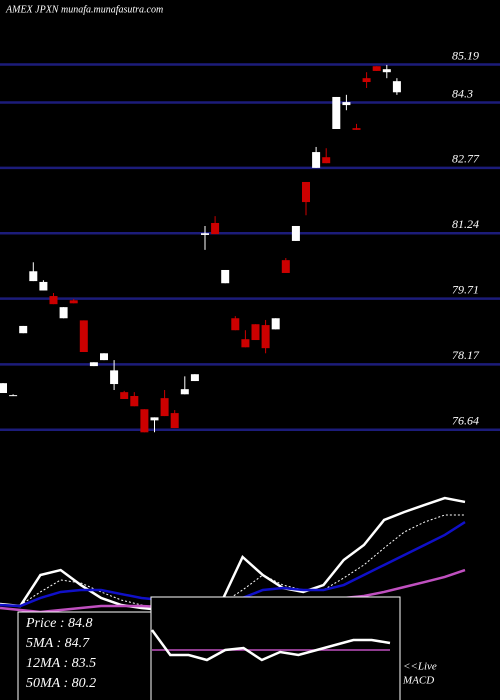 This screenshot has width=500, height=700. Describe the element at coordinates (465, 224) in the screenshot. I see `y-tick-label: 81.24` at that location.